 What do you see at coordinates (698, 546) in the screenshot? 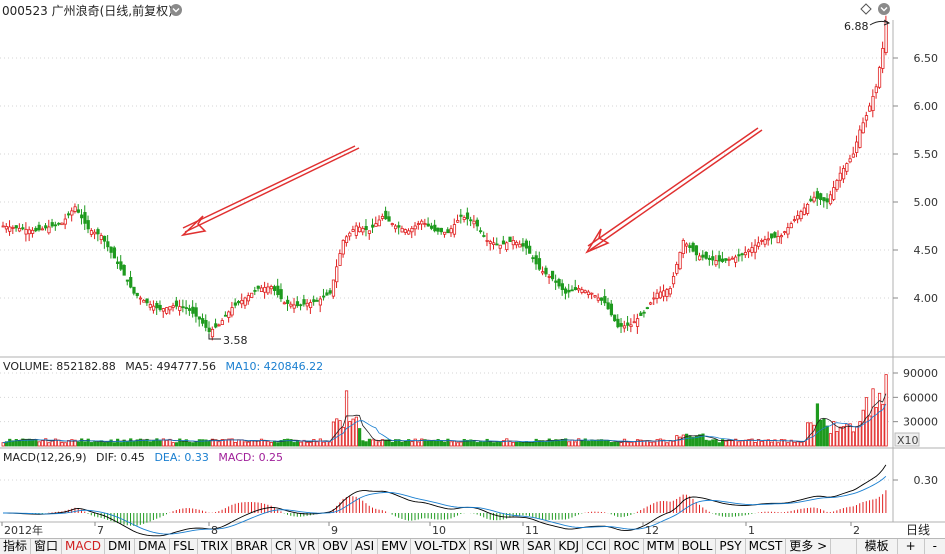
I see `indicator-tab: BOLL` at bounding box center [698, 546].